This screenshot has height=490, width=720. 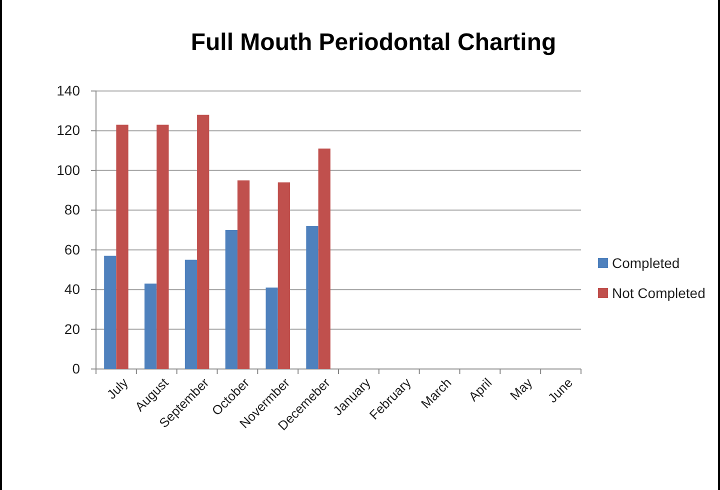 What do you see at coordinates (68, 90) in the screenshot?
I see `y-tick-label: 140` at bounding box center [68, 90].